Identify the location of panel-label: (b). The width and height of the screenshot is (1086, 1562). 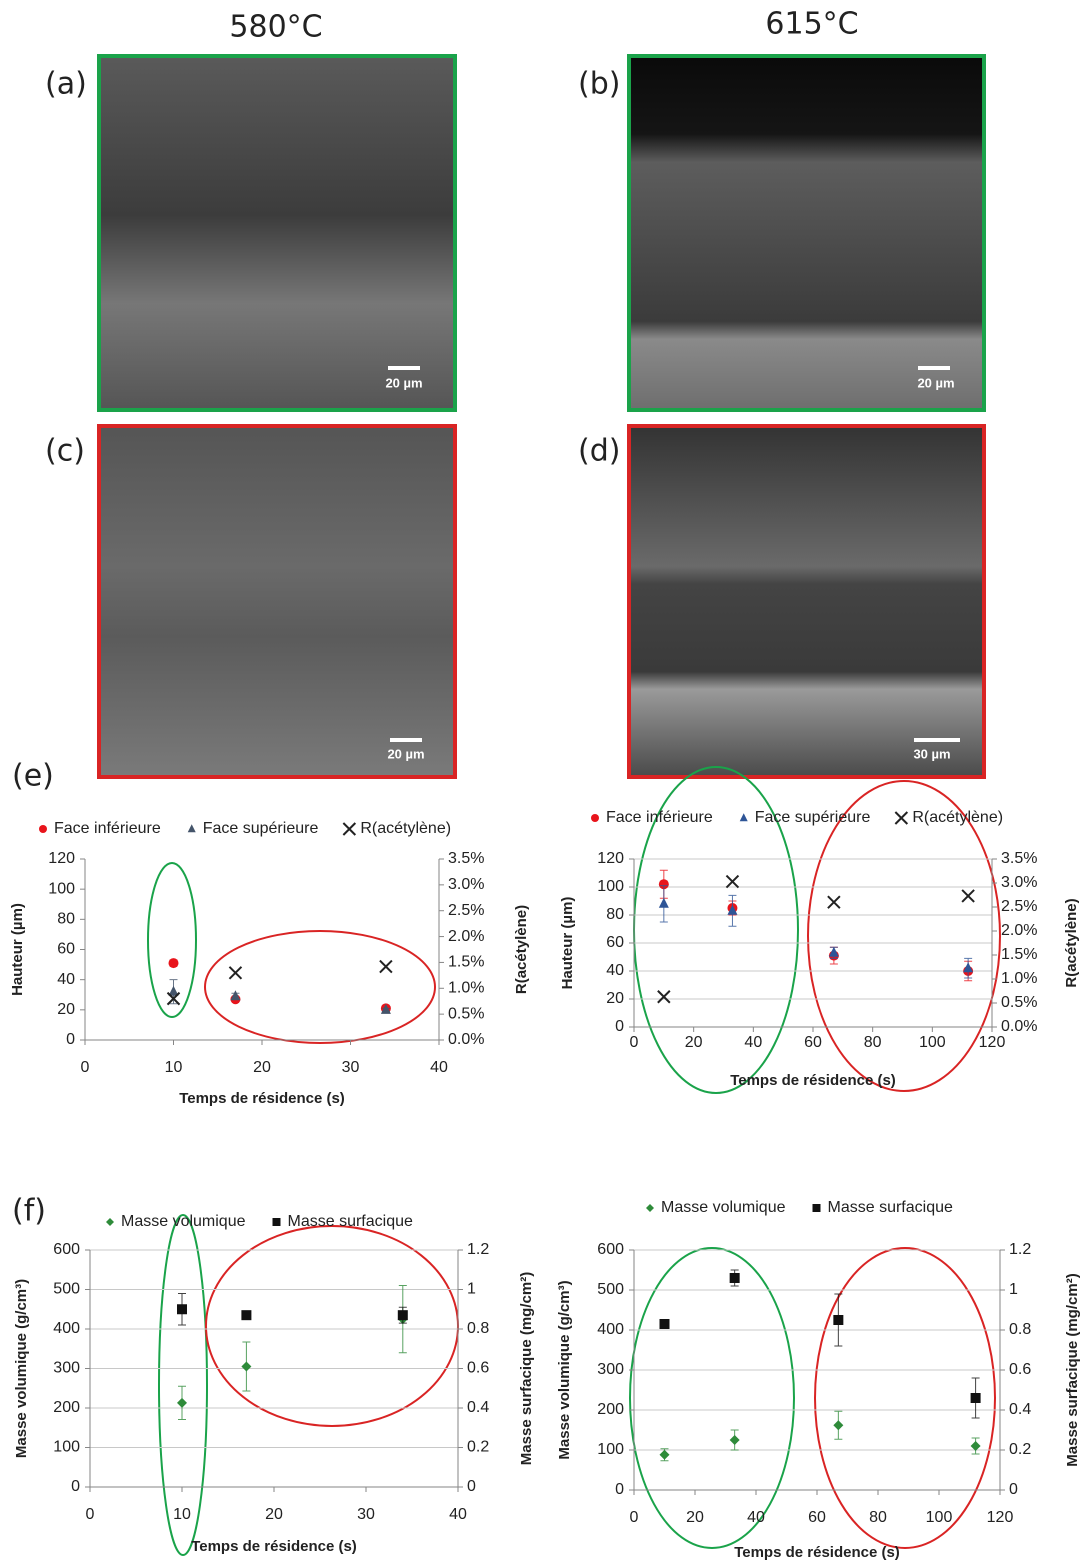
(599, 84).